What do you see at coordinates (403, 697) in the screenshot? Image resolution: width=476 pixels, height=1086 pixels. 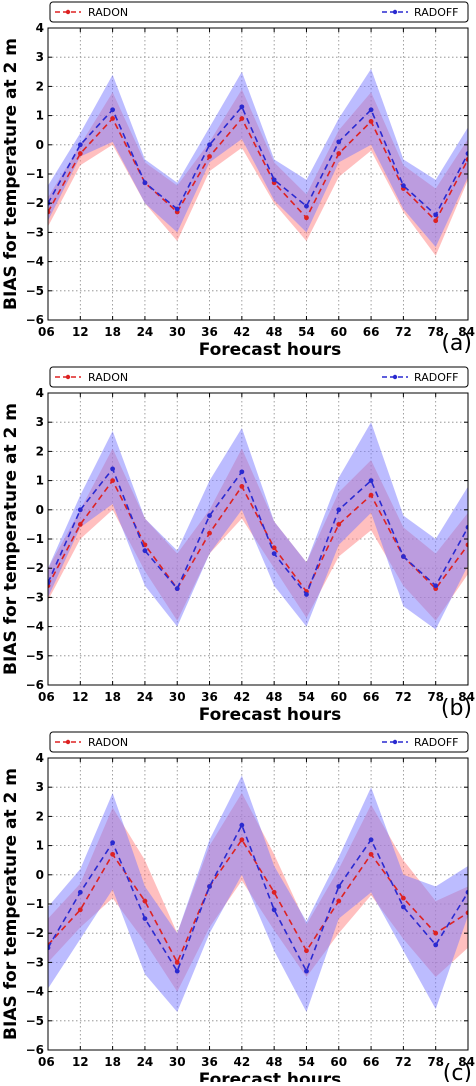 I see `x-tick-label: 72` at bounding box center [403, 697].